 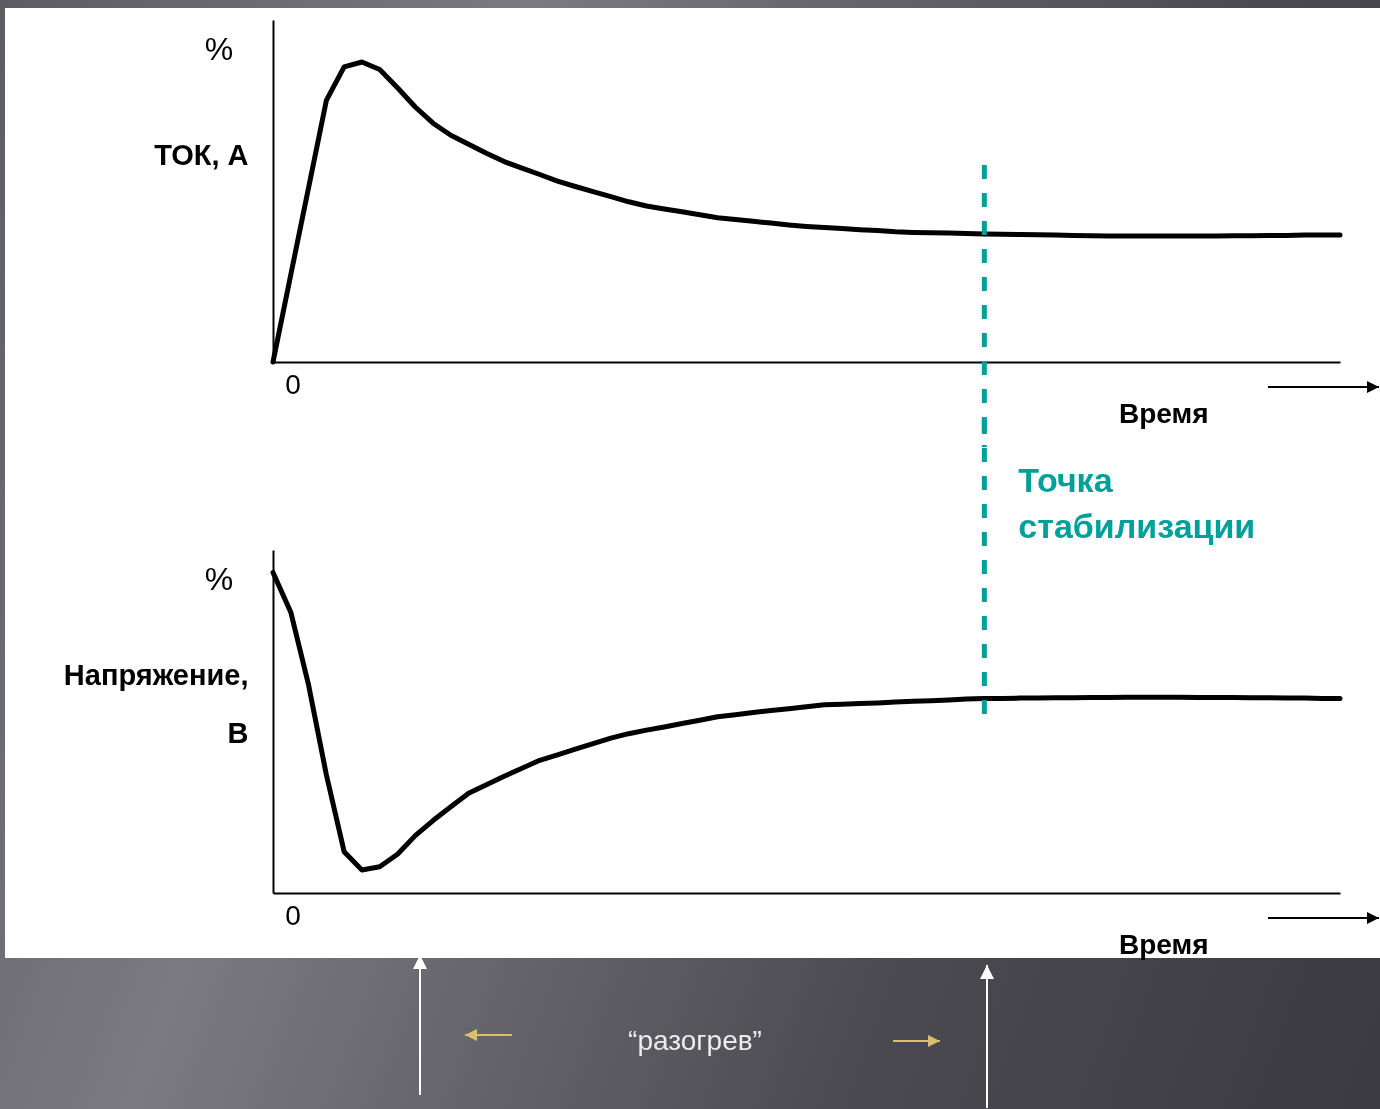 I want to click on y-axis-title: Напряжение, В, so click(x=156, y=703).